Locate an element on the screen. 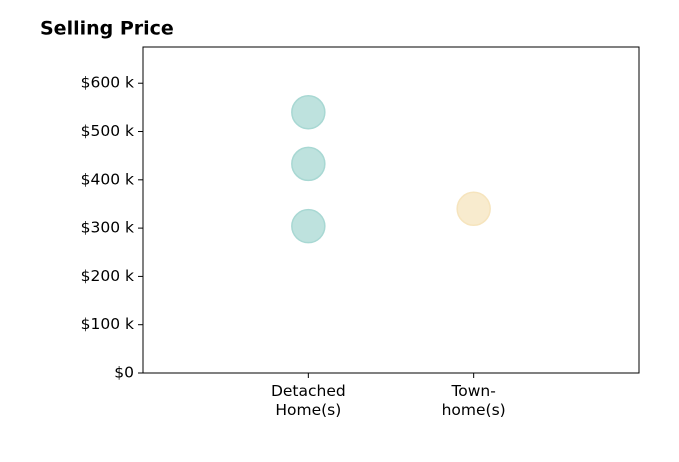 This screenshot has height=462, width=679. x-tick-label: Town- home(s) is located at coordinates (473, 400).